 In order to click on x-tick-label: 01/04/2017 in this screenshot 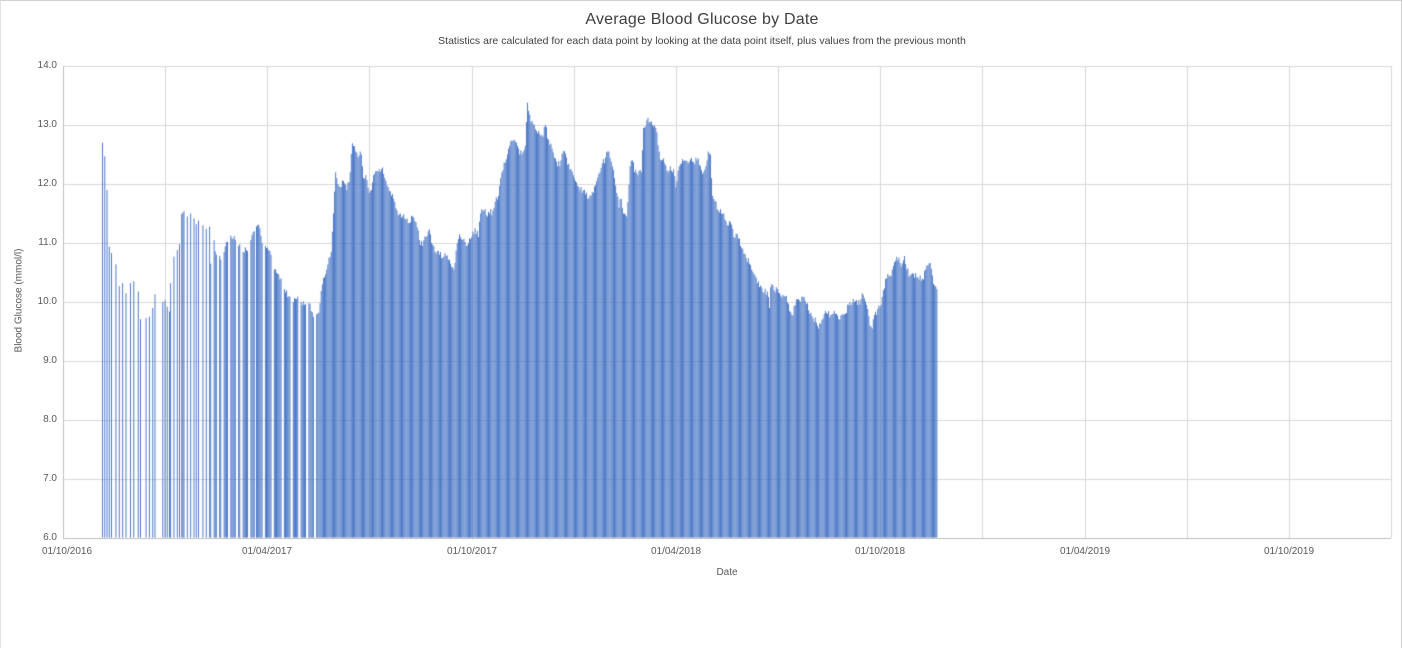, I will do `click(267, 551)`.